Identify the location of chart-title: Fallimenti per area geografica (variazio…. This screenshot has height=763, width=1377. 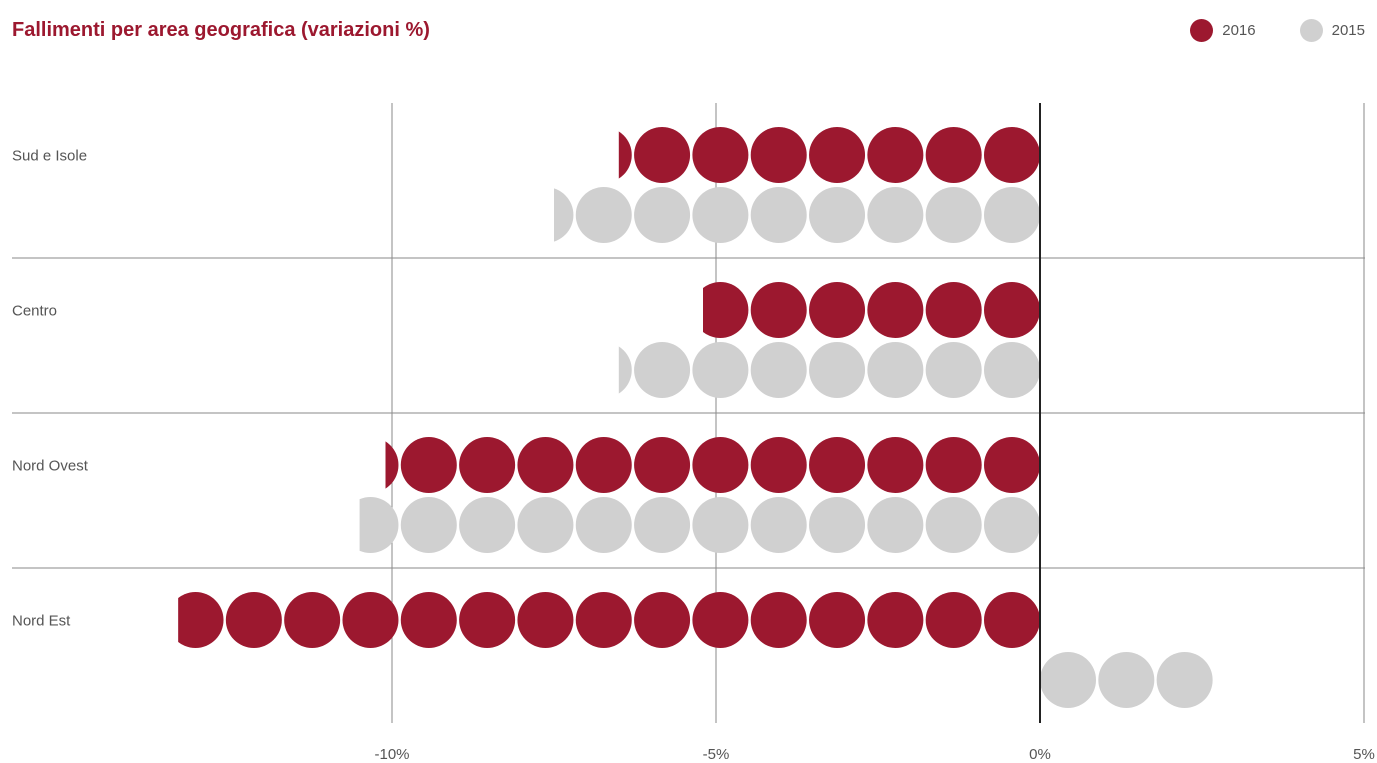
(221, 30).